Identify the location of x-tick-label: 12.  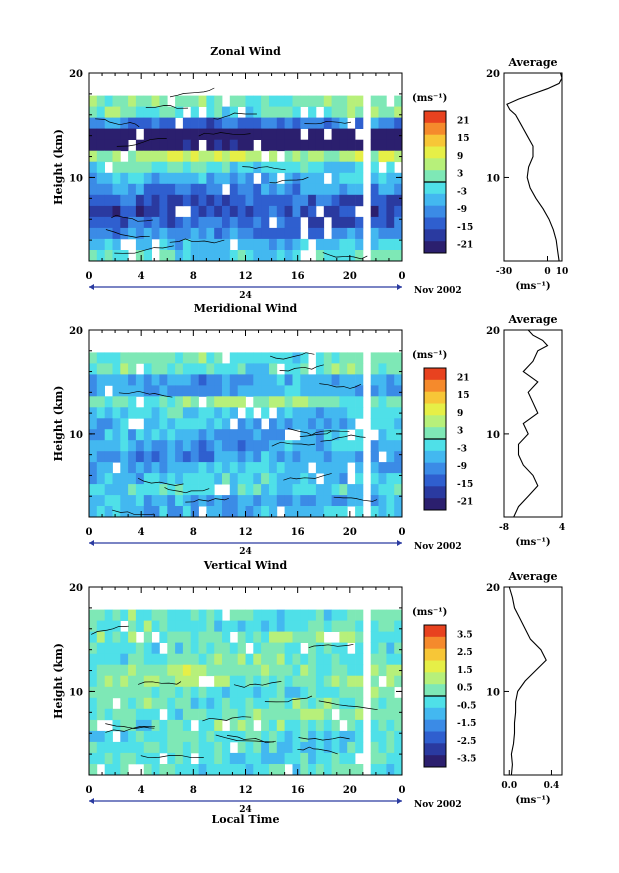
(246, 790).